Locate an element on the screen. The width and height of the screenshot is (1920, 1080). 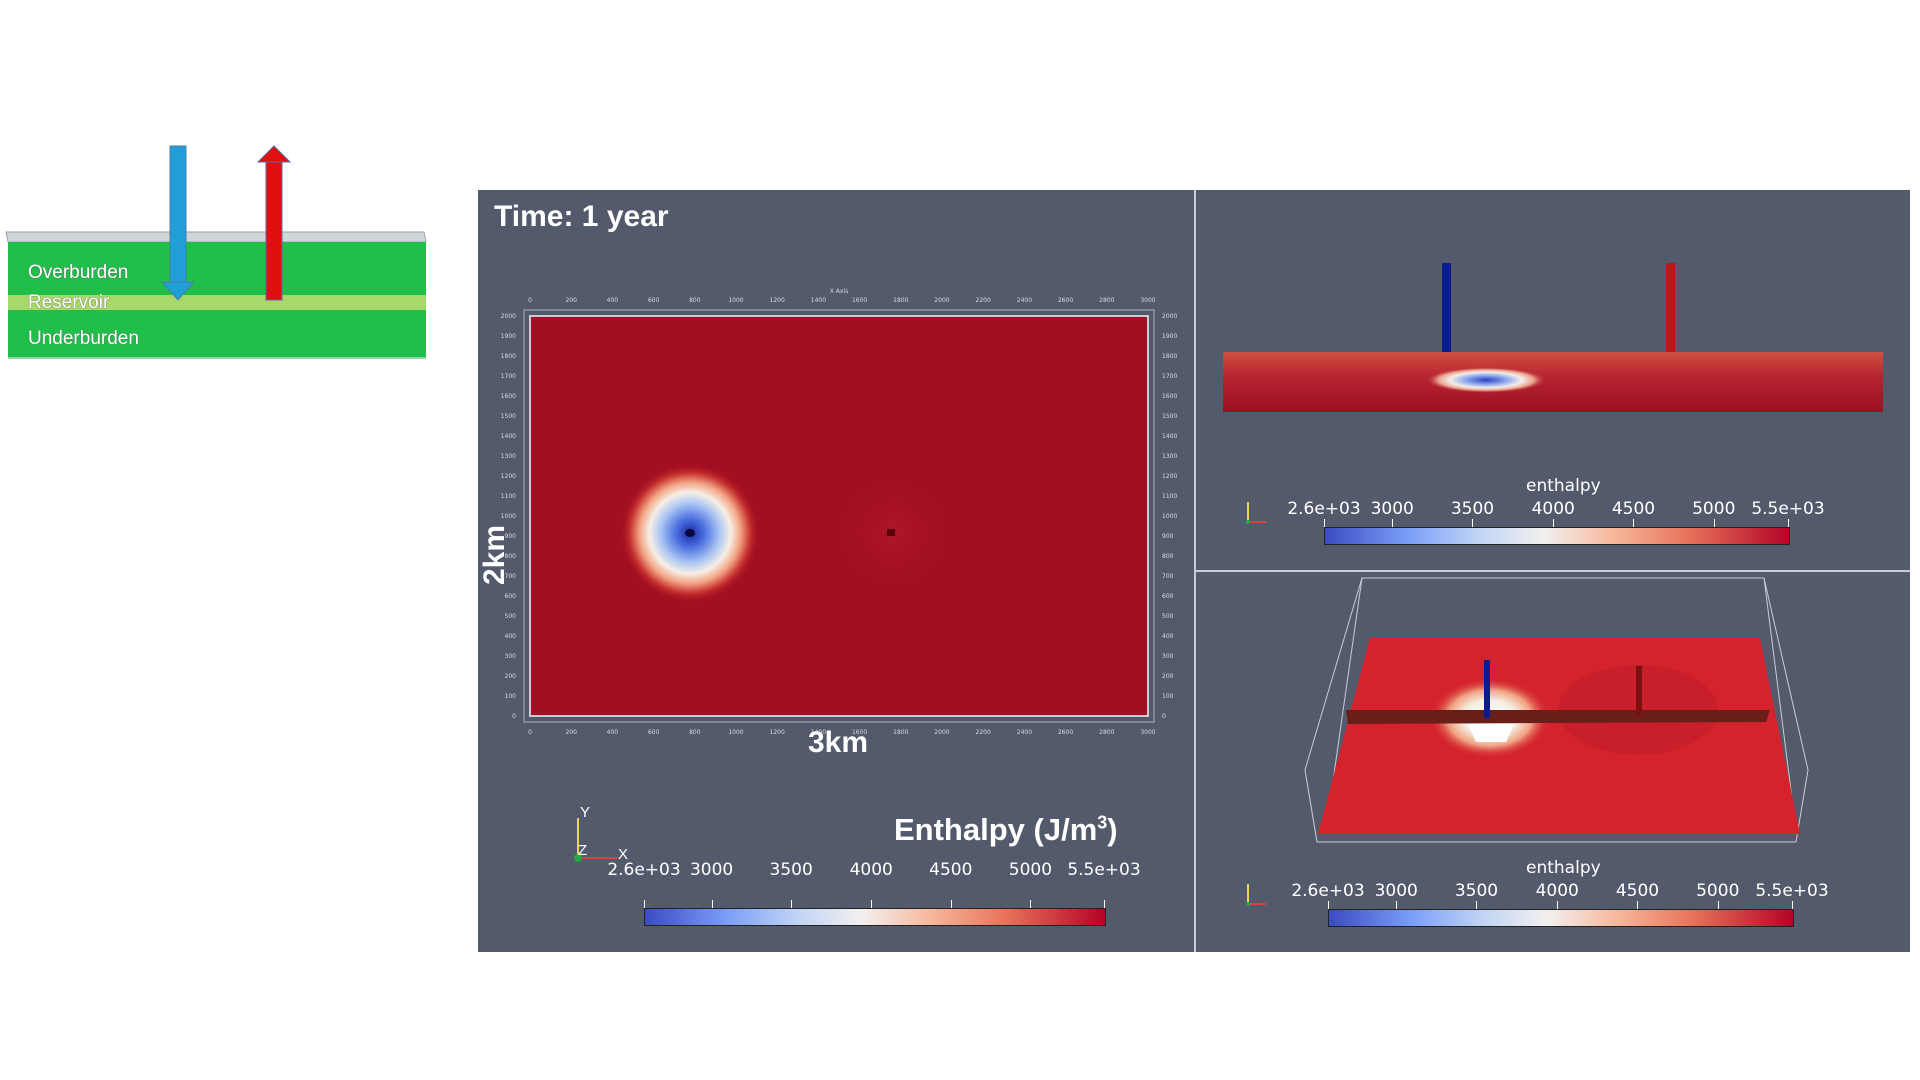
x-axis-tick-label: 600 is located at coordinates (654, 300).